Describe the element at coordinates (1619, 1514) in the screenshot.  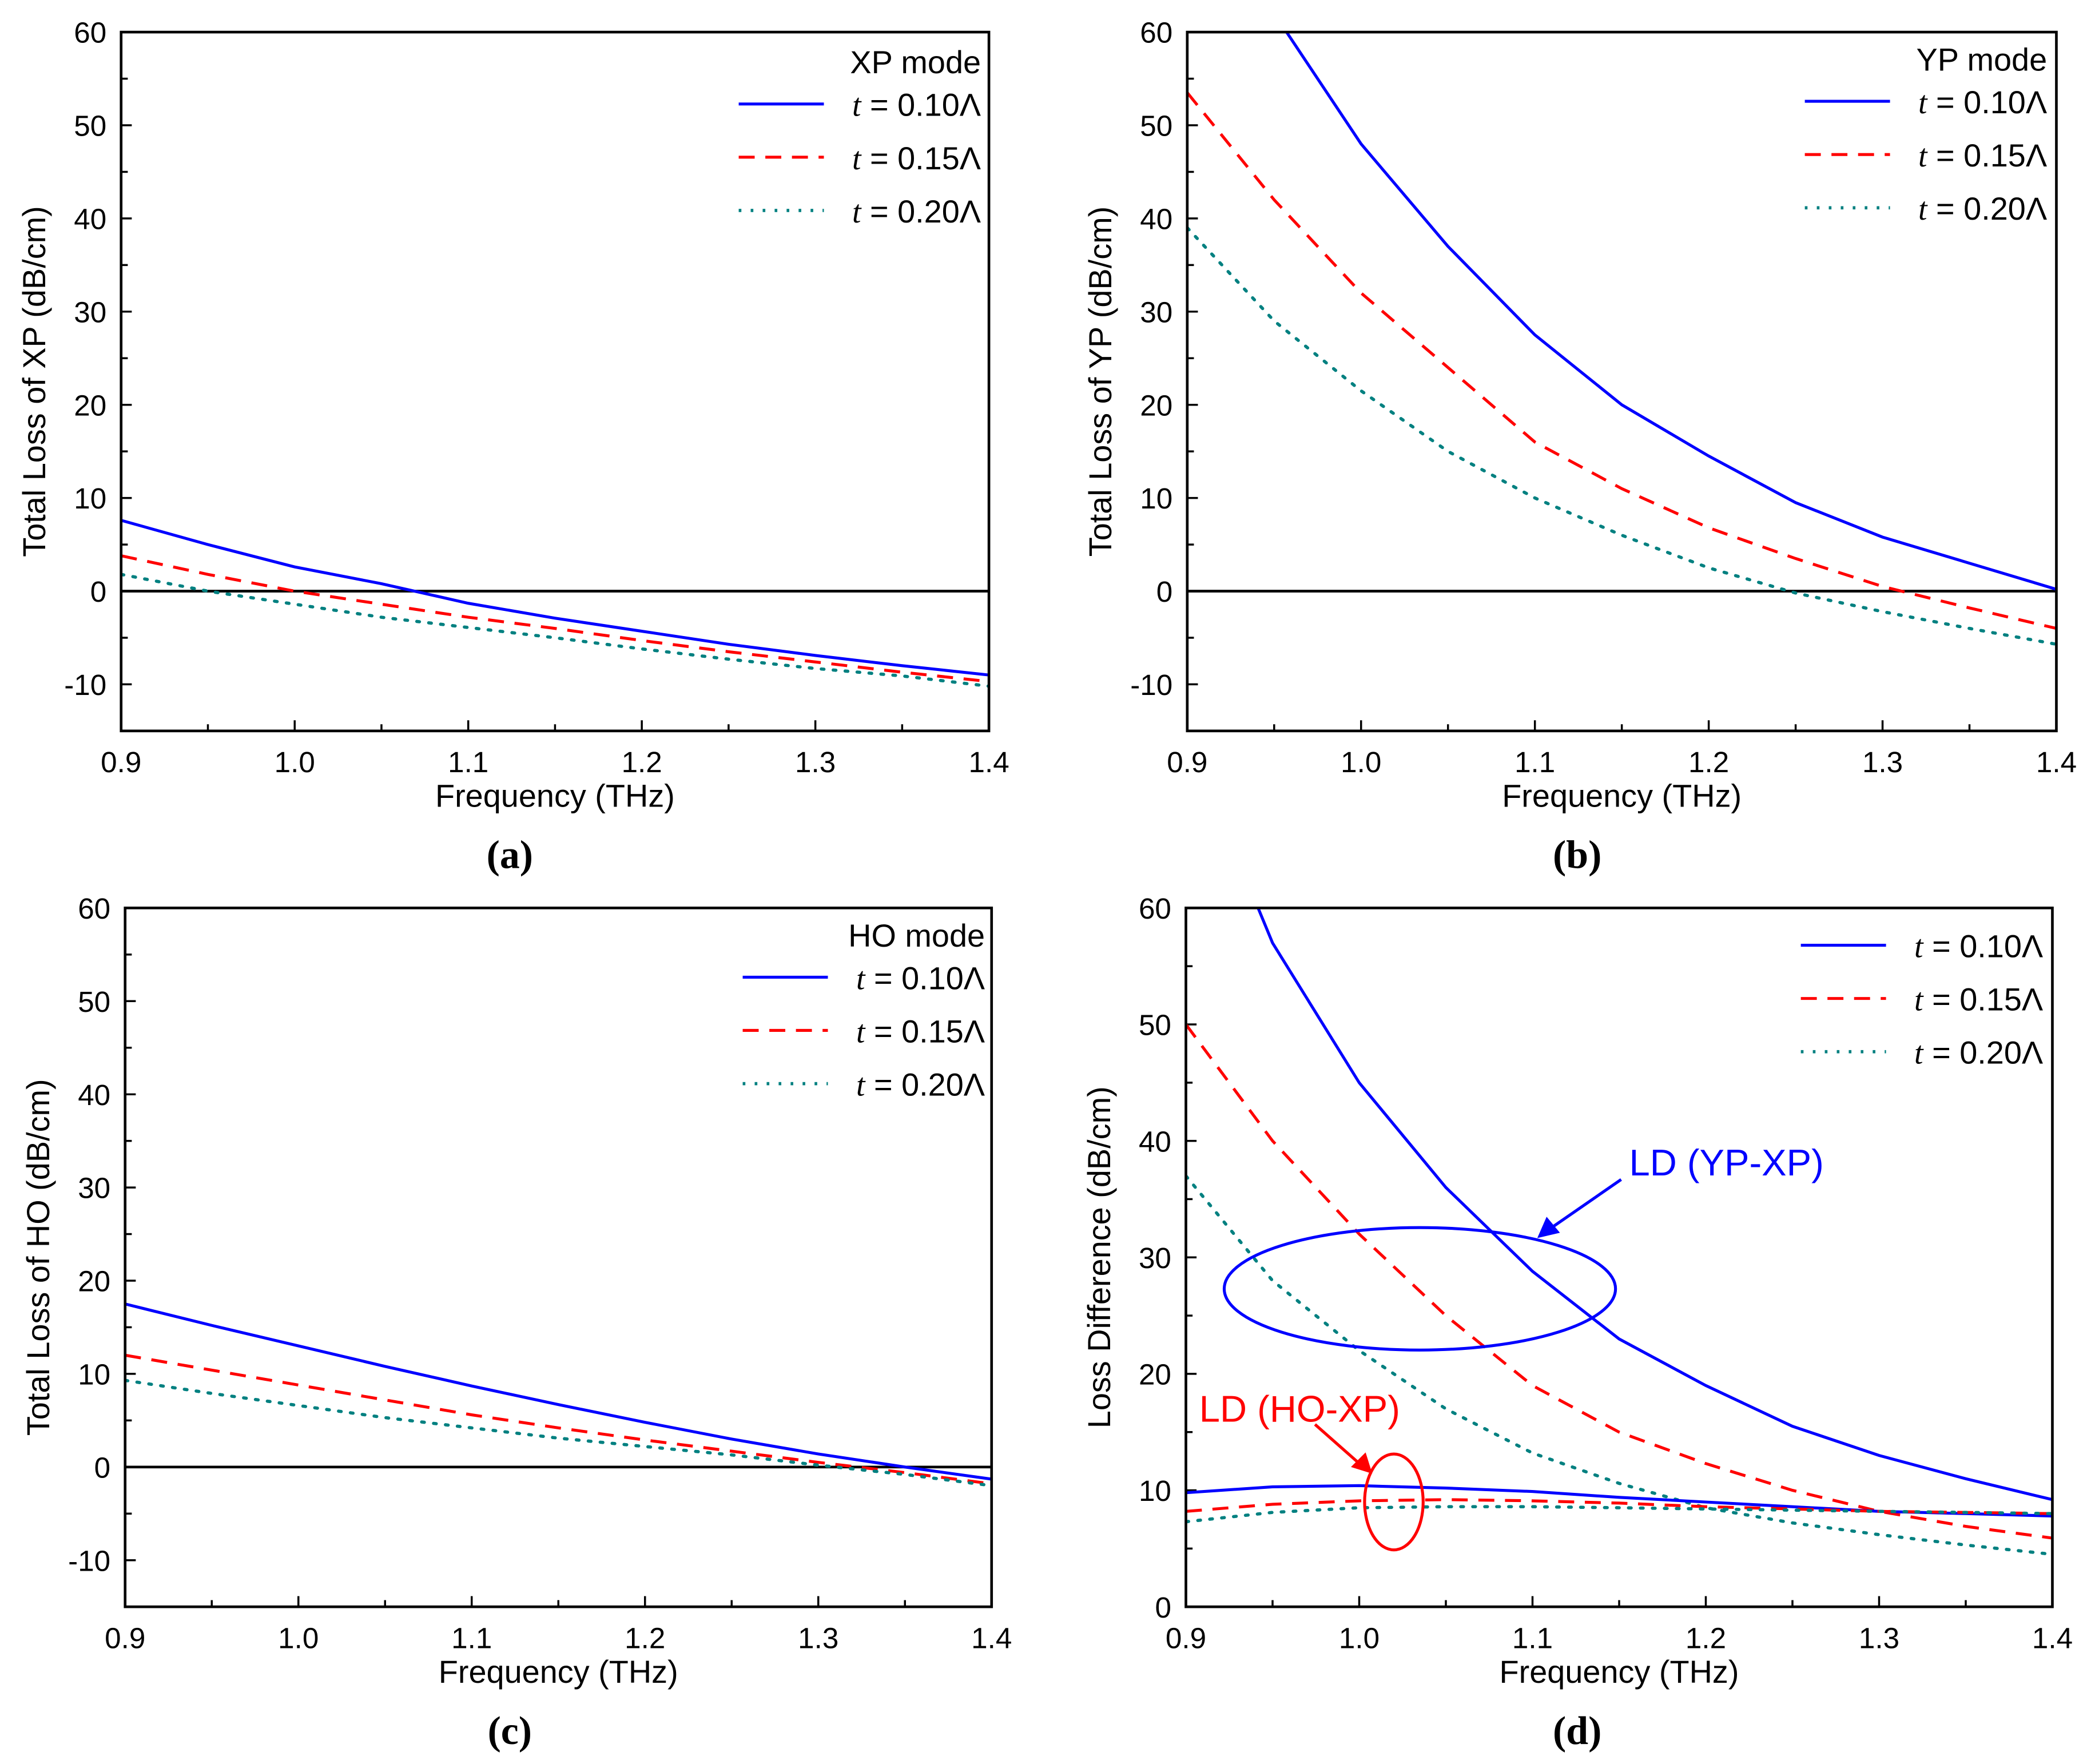
I see `series-line-020-ldhoxp` at that location.